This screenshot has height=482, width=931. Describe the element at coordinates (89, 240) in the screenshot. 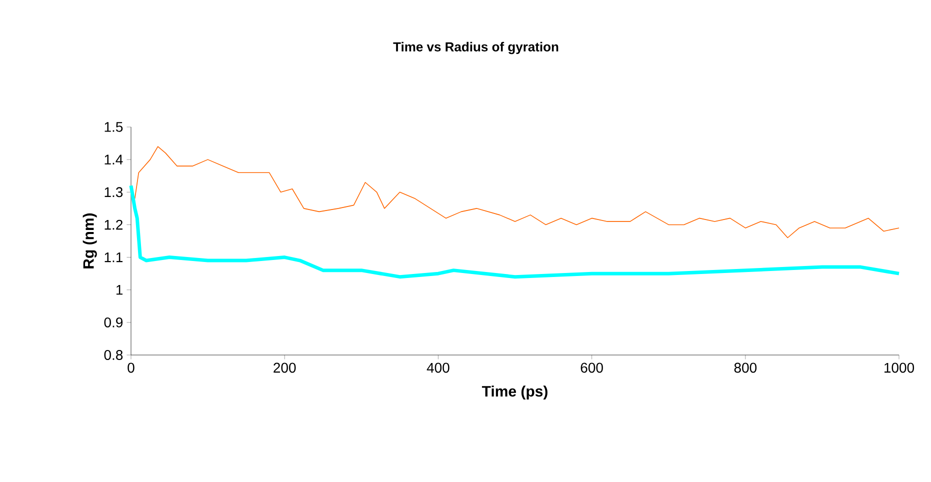

I see `y-axis-title: Rg (nm)` at that location.